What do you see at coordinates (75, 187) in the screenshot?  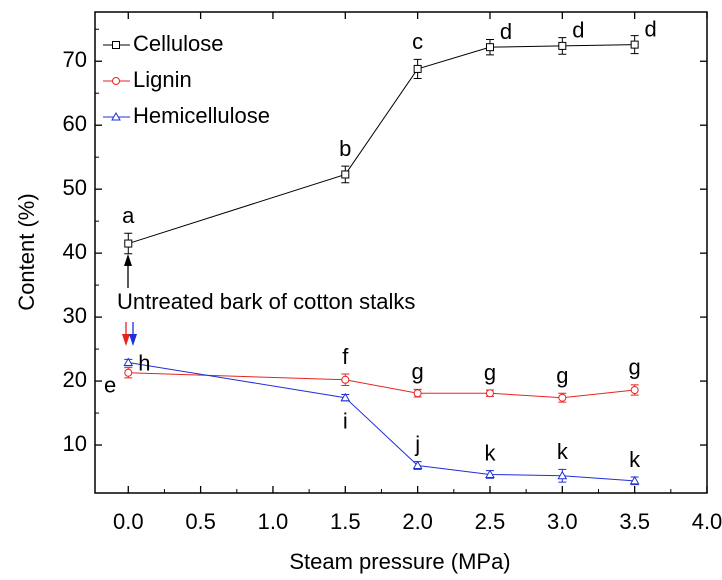 I see `y-tick-label: 50` at bounding box center [75, 187].